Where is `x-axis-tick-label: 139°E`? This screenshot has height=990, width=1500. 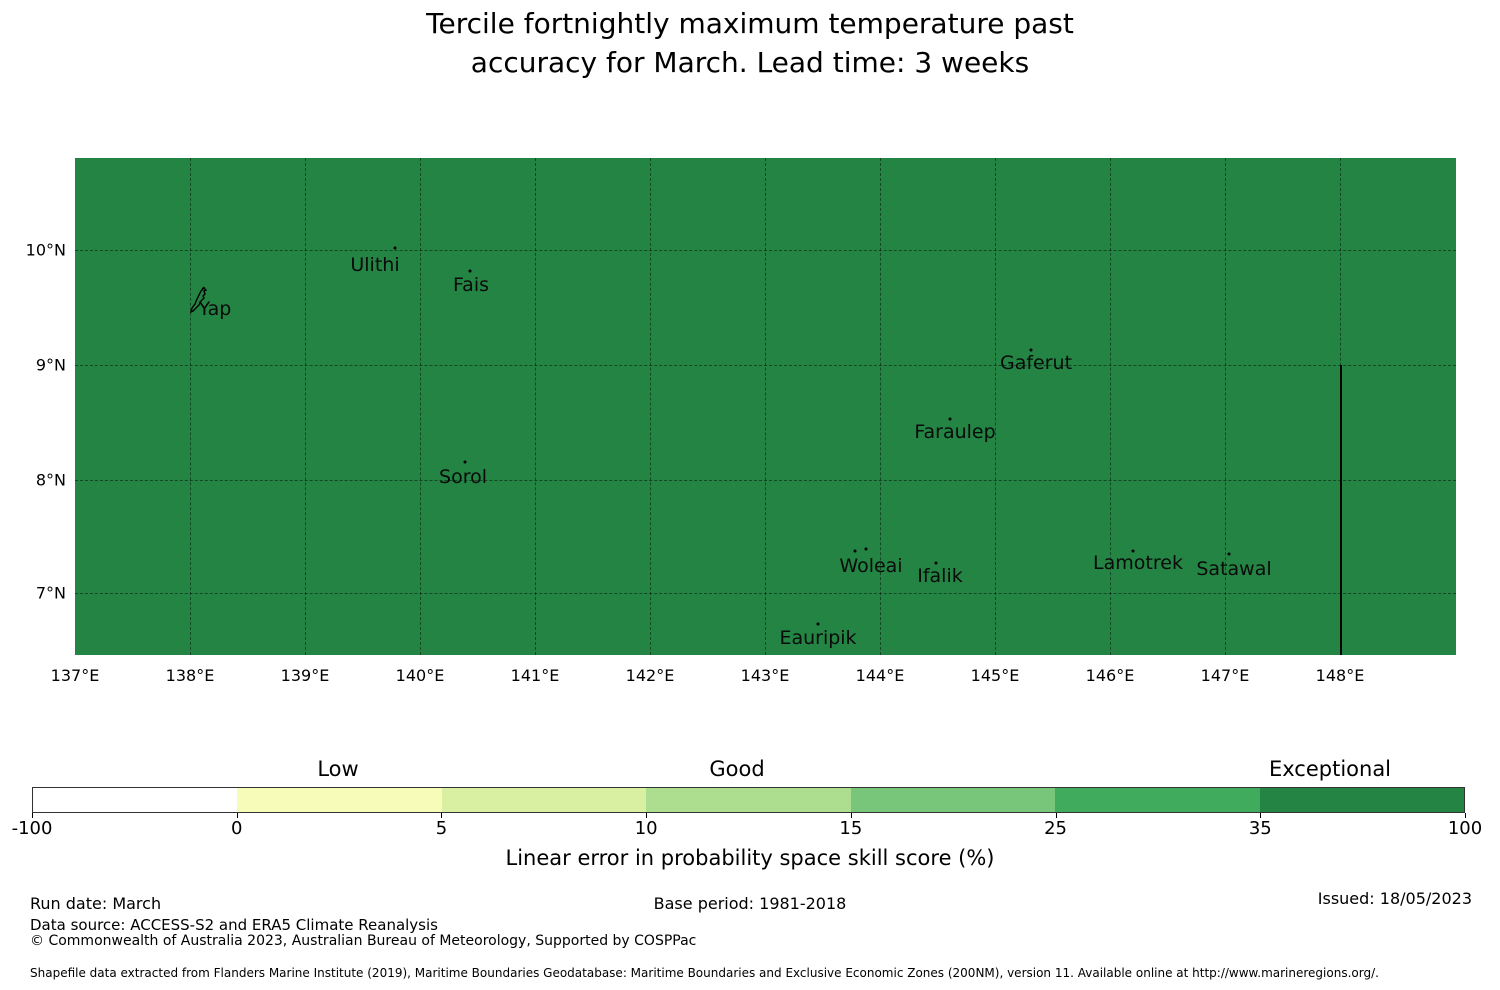 x-axis-tick-label: 139°E is located at coordinates (305, 675).